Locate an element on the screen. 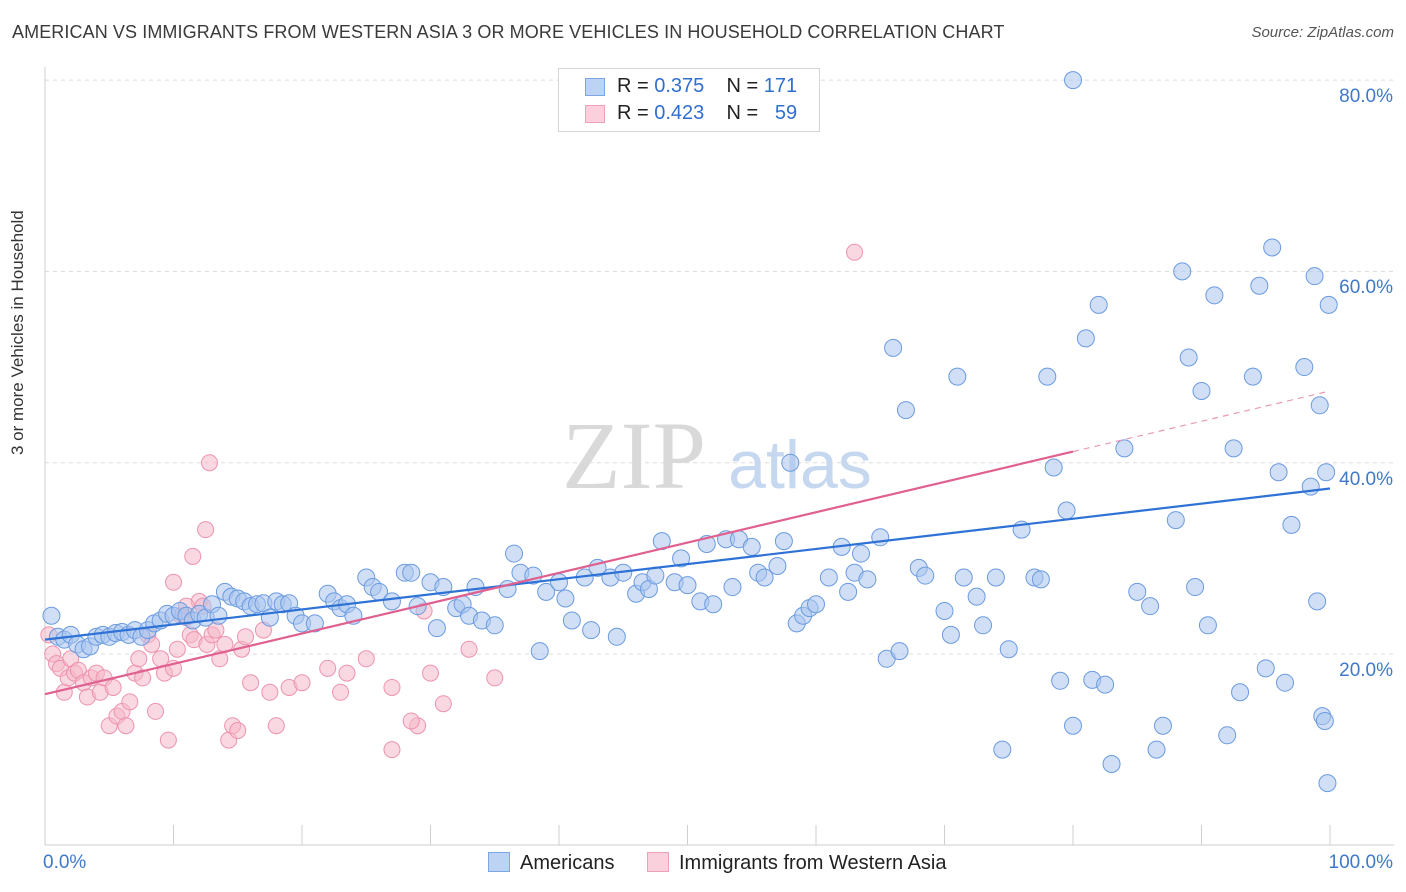 This screenshot has height=892, width=1406. legend-swatch-immigrants is located at coordinates (595, 114).